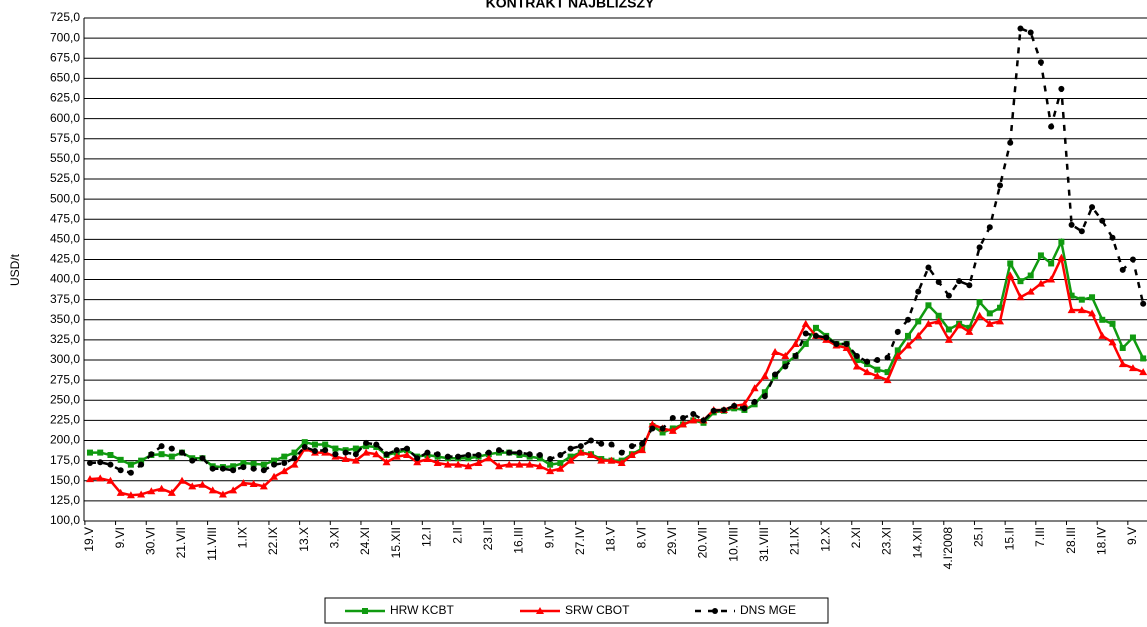 This screenshot has height=627, width=1147. Describe the element at coordinates (580, 541) in the screenshot. I see `x-tick-label: 27.IV` at that location.